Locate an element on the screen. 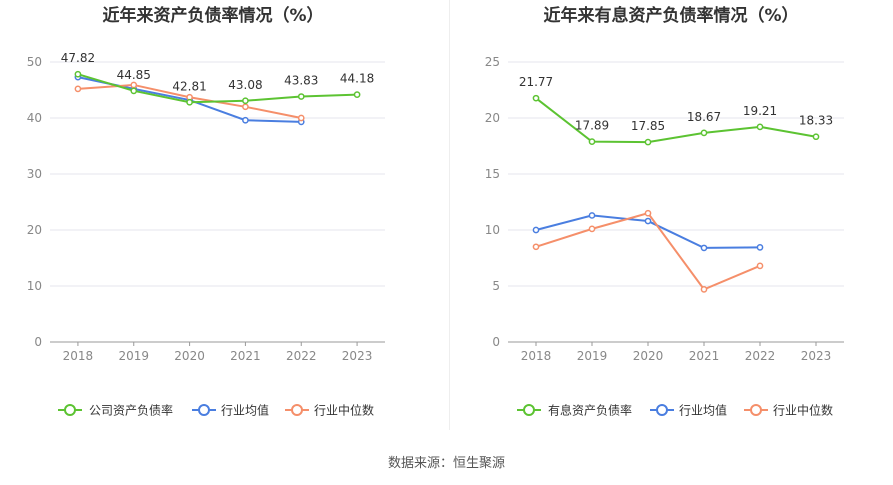 The image size is (893, 485). legend-label: 公司资产负债率 is located at coordinates (131, 410).